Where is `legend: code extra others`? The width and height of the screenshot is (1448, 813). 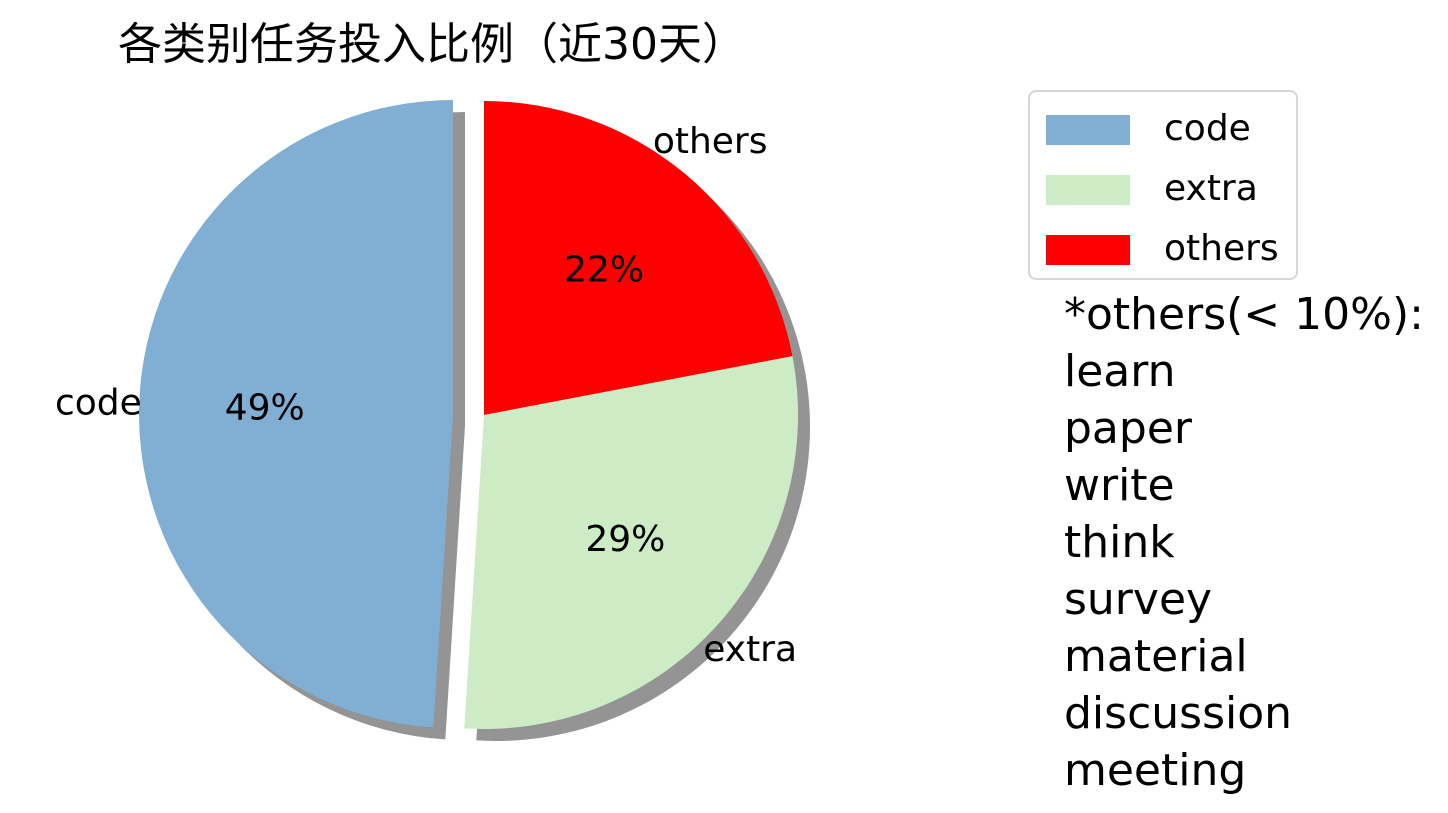 legend: code extra others is located at coordinates (1163, 185).